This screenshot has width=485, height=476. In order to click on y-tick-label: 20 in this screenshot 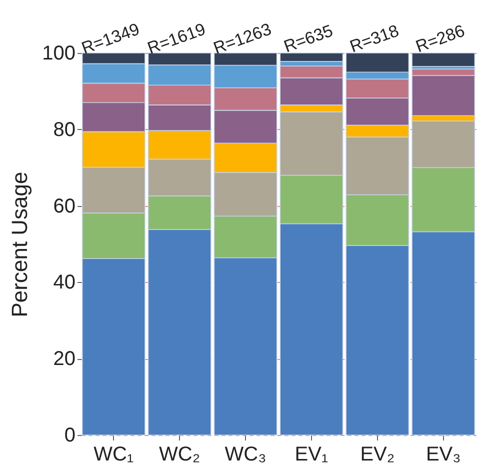, I will do `click(64, 359)`.